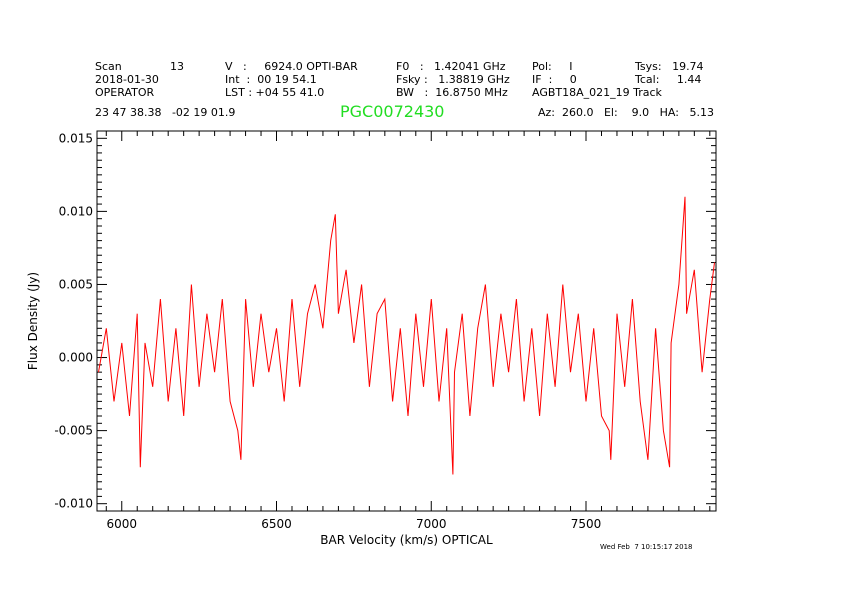 The width and height of the screenshot is (842, 595). What do you see at coordinates (275, 92) in the screenshot?
I see `lst-readout: LST : +04 55 41.0` at bounding box center [275, 92].